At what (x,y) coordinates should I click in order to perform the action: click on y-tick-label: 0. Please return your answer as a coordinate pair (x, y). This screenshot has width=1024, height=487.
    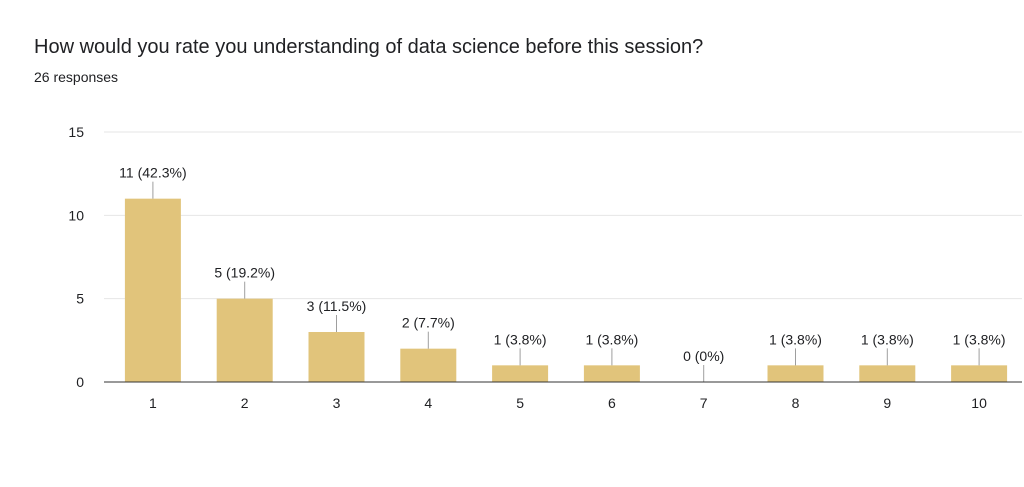
    Looking at the image, I should click on (80, 382).